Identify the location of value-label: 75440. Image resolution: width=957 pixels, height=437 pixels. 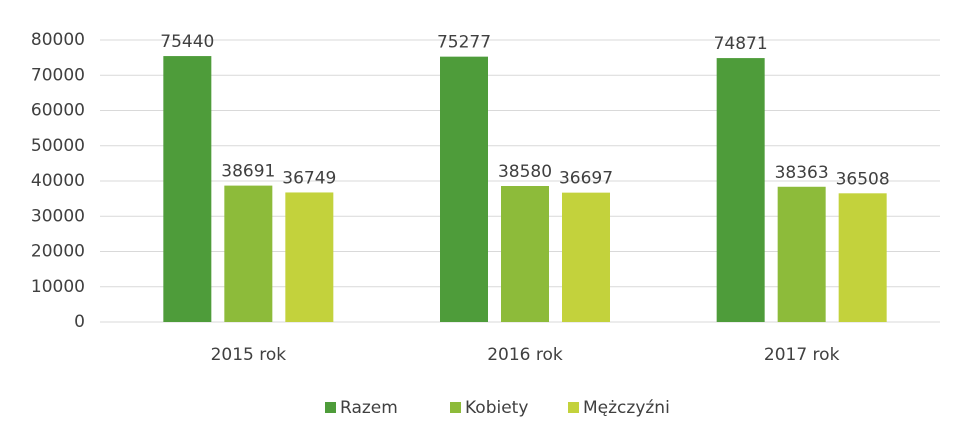
(187, 42).